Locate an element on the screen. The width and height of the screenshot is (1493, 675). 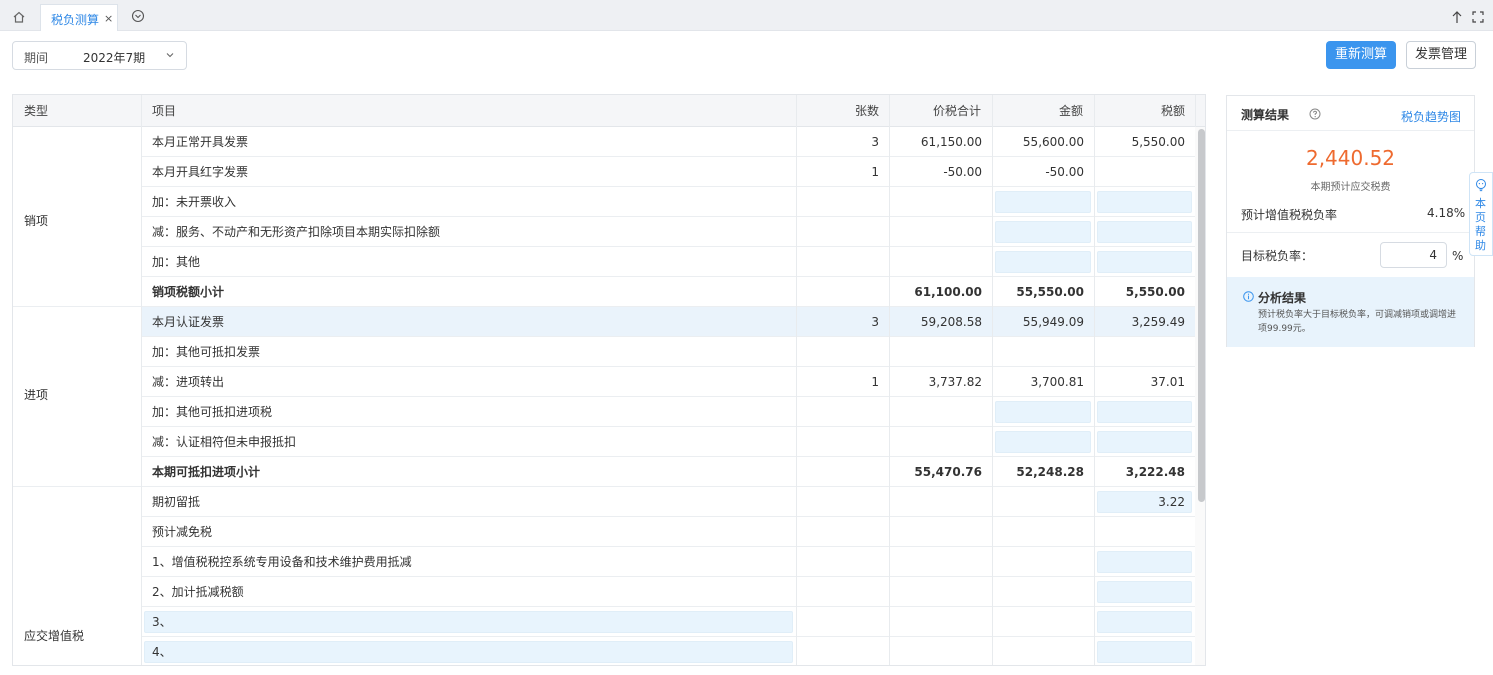
fullscreen-icon is located at coordinates (1478, 17).